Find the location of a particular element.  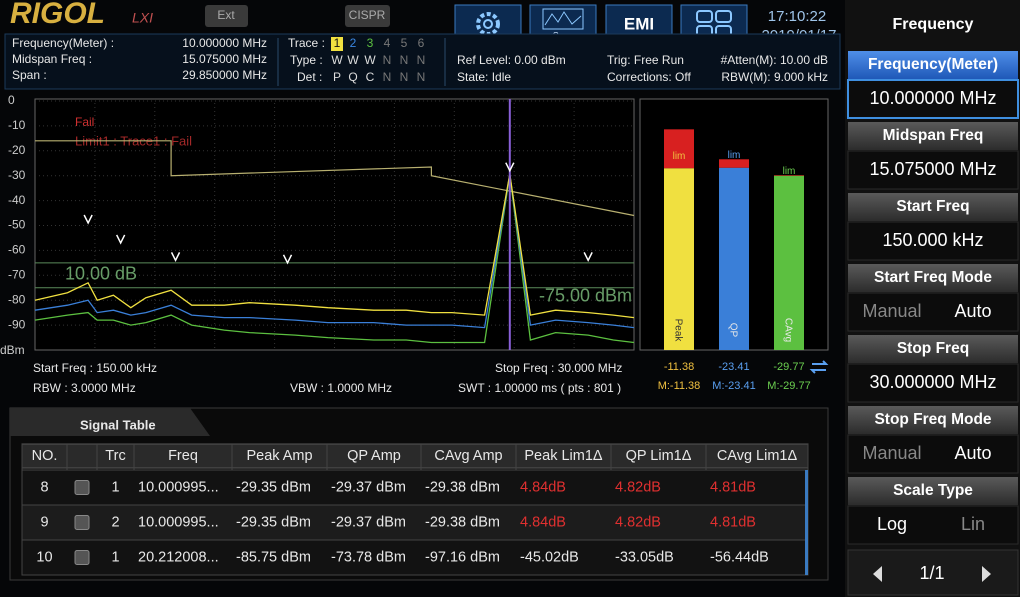

trace-number: 1 is located at coordinates (337, 43).